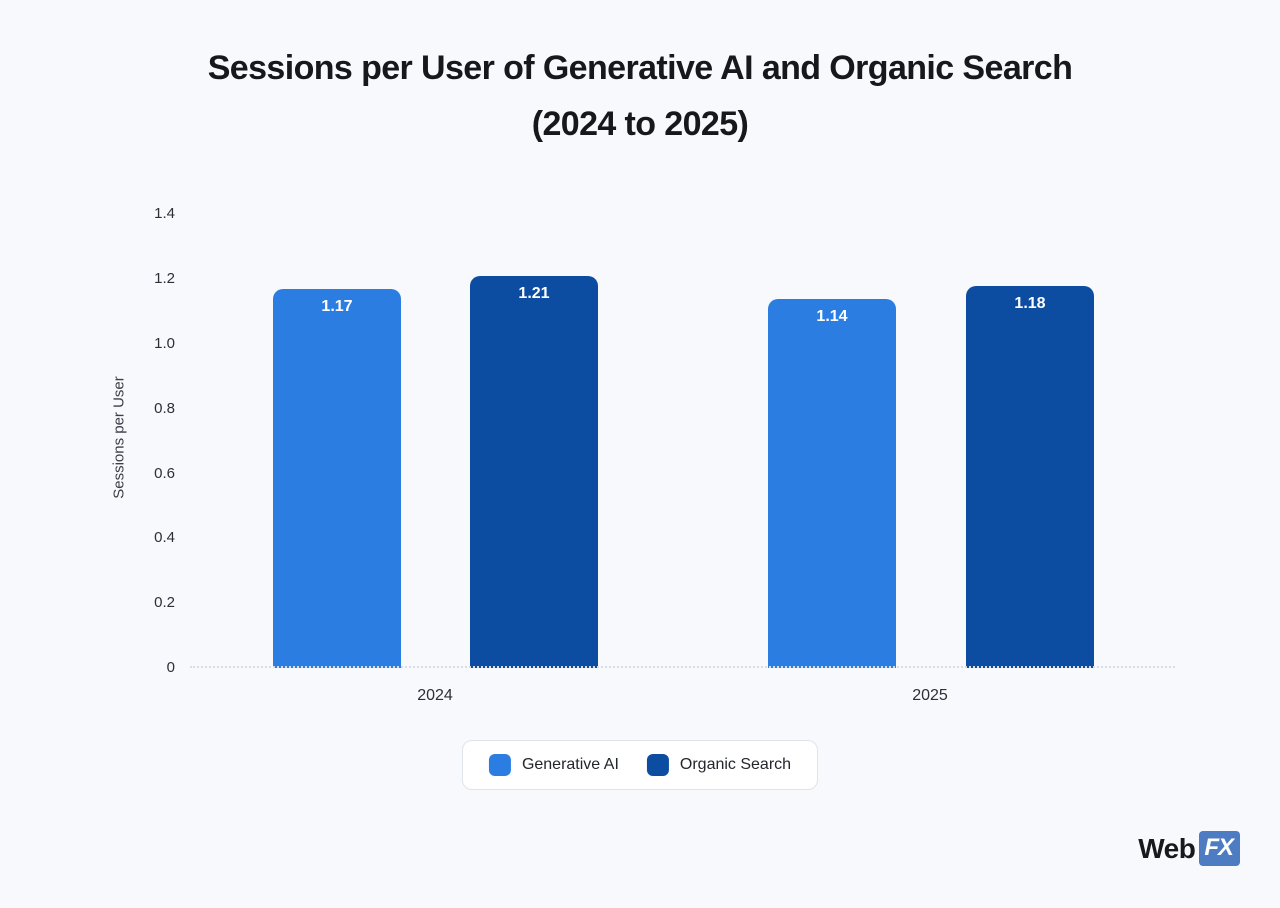 The width and height of the screenshot is (1280, 908). What do you see at coordinates (164, 538) in the screenshot?
I see `y-tick-label: 0.4` at bounding box center [164, 538].